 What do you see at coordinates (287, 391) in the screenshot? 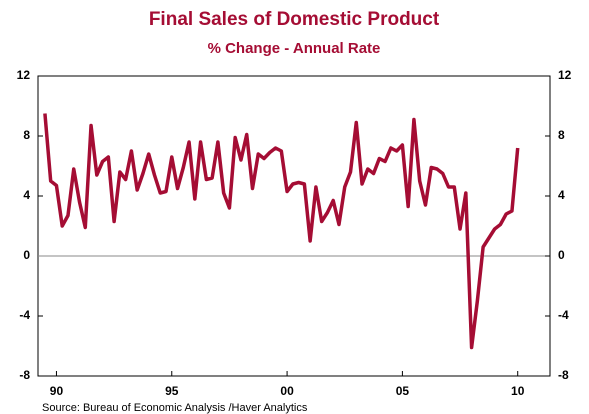
I see `x-tick-label: 00` at bounding box center [287, 391].